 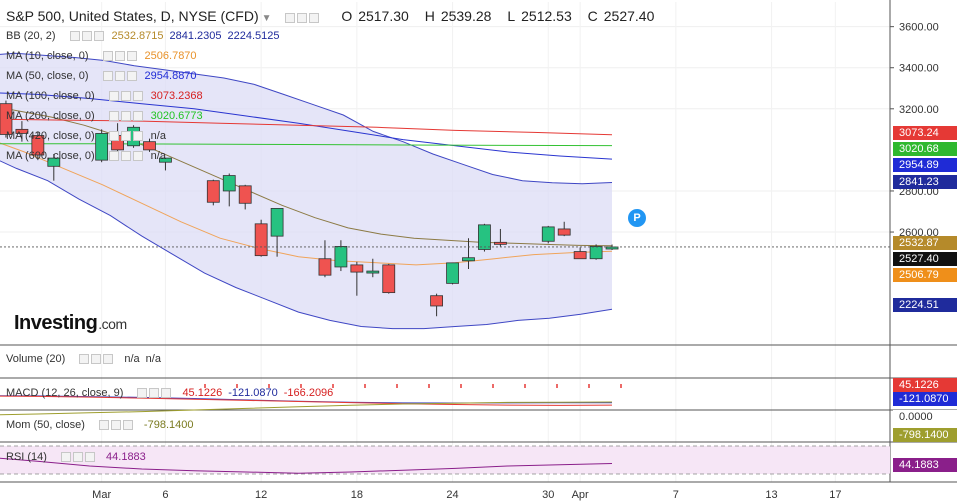 I want to click on macd-label: MACD (12, 26, close, 9), so click(x=65, y=393).